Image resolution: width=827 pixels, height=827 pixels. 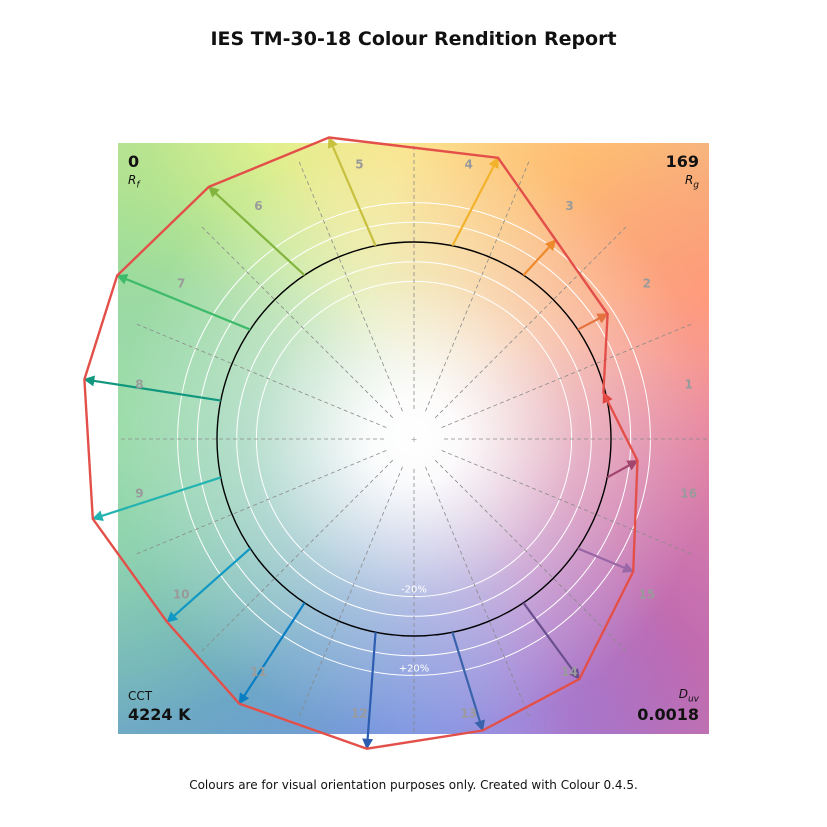 I want to click on duv-value: 0.0018, so click(x=668, y=714).